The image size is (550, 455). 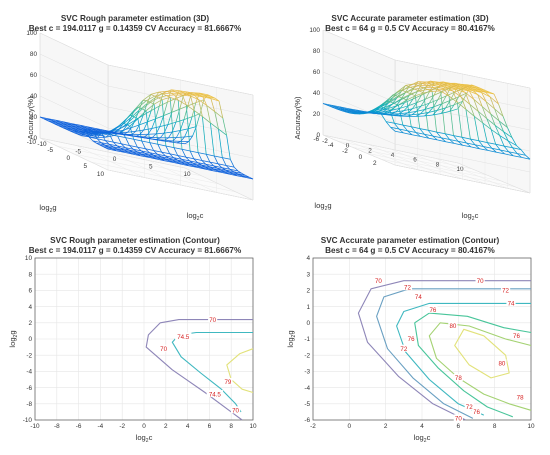 I want to click on y-tick-label: 3, so click(x=308, y=274).